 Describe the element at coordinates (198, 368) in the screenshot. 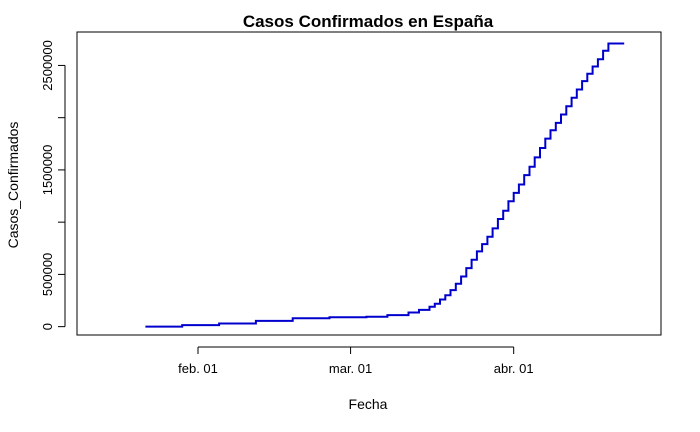

I see `x-tick-label: feb. 01` at that location.